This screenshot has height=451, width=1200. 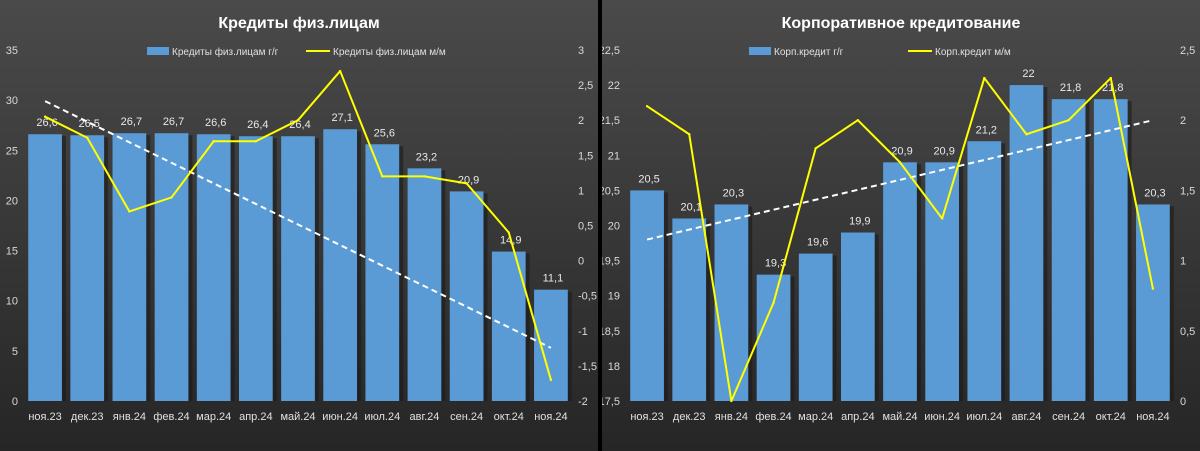 What do you see at coordinates (46, 123) in the screenshot?
I see `bar-data-label: 26,6` at bounding box center [46, 123].